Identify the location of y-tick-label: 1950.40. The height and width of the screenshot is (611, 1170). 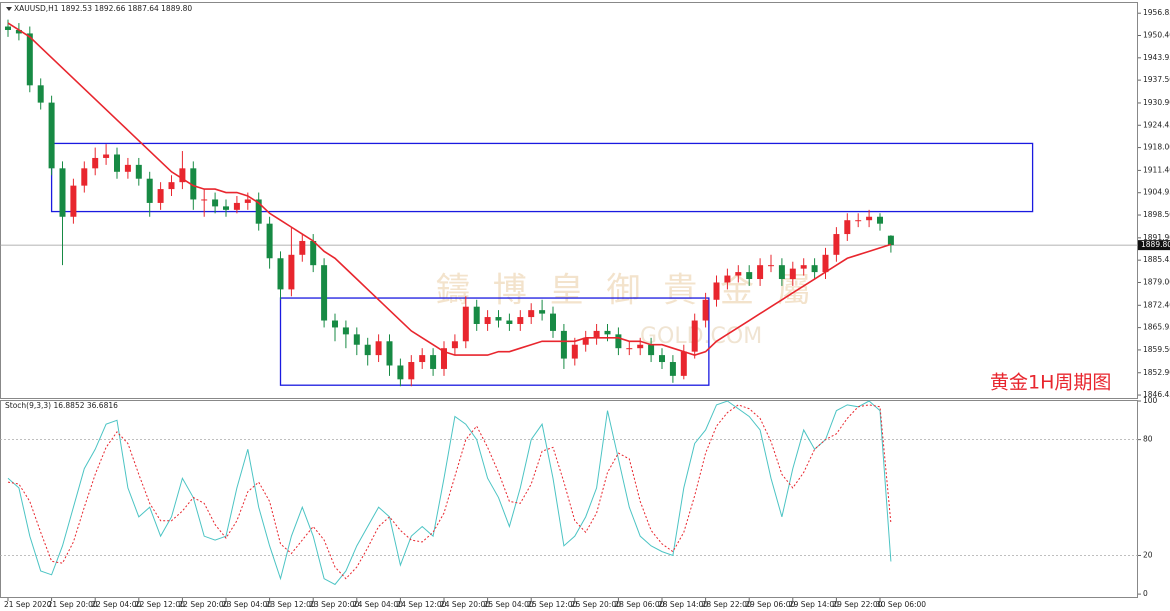
(1156, 35).